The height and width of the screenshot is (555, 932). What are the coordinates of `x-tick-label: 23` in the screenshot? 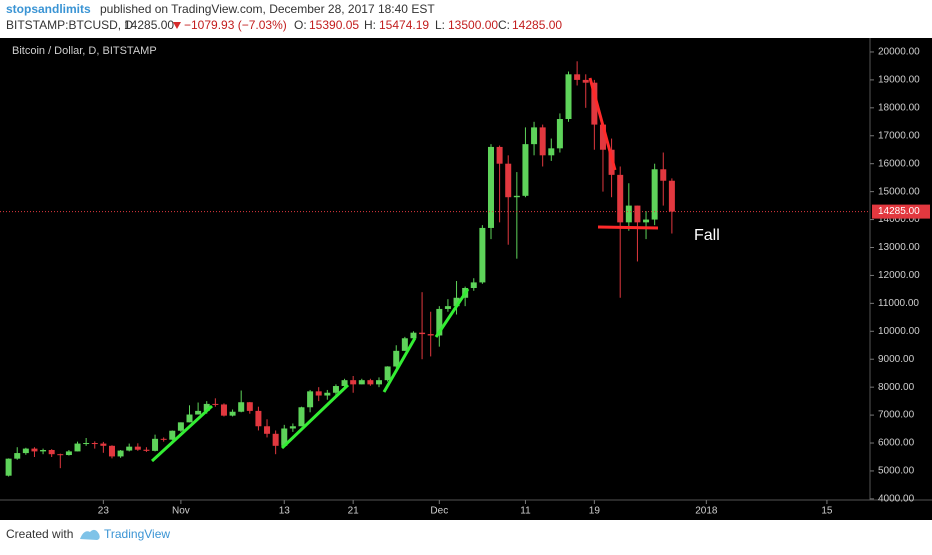 It's located at (104, 511).